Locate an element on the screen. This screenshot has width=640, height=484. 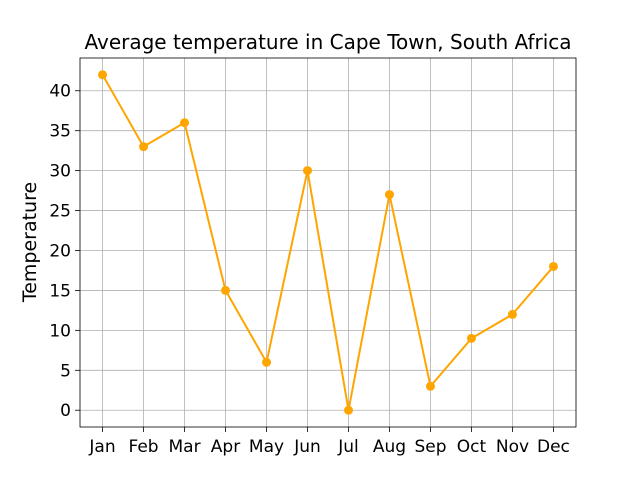
data-point-oct is located at coordinates (471, 338).